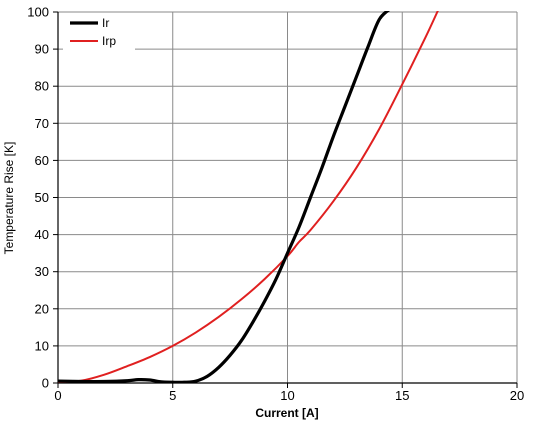 The height and width of the screenshot is (424, 534). What do you see at coordinates (42, 271) in the screenshot?
I see `y-tick-label-3: 30` at bounding box center [42, 271].